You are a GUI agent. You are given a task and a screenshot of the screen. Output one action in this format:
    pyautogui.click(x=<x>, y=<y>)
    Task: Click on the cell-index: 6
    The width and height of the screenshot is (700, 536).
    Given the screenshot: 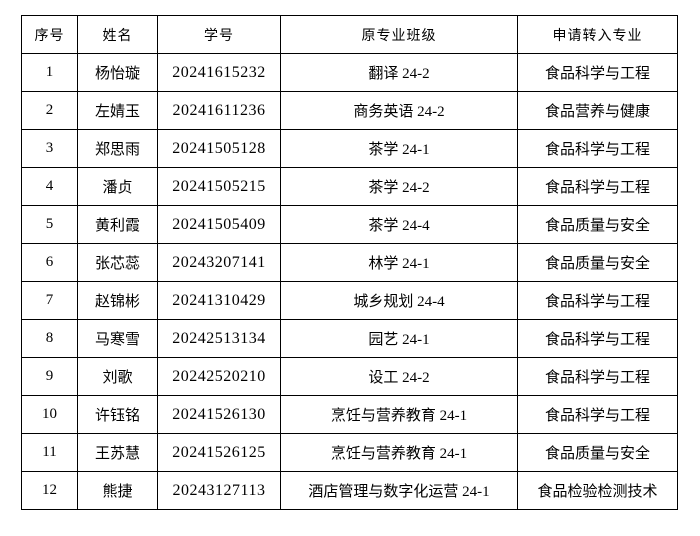 What is the action you would take?
    pyautogui.click(x=49, y=262)
    